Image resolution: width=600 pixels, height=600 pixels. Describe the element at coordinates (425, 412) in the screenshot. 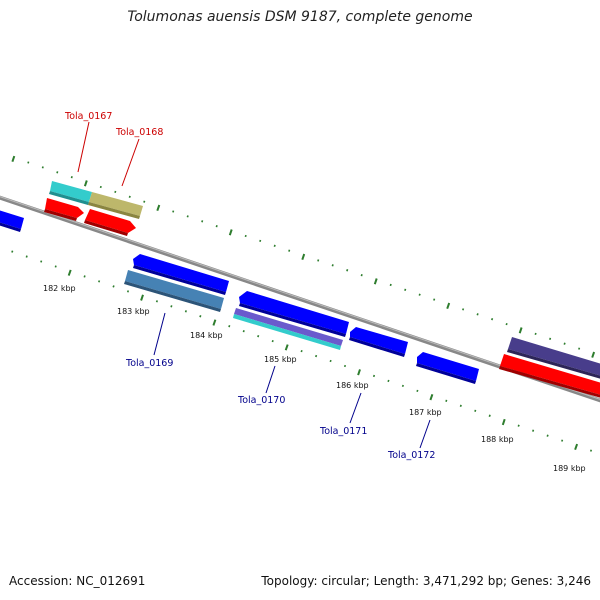

I see `kbp-label-187: 187 kbp` at that location.